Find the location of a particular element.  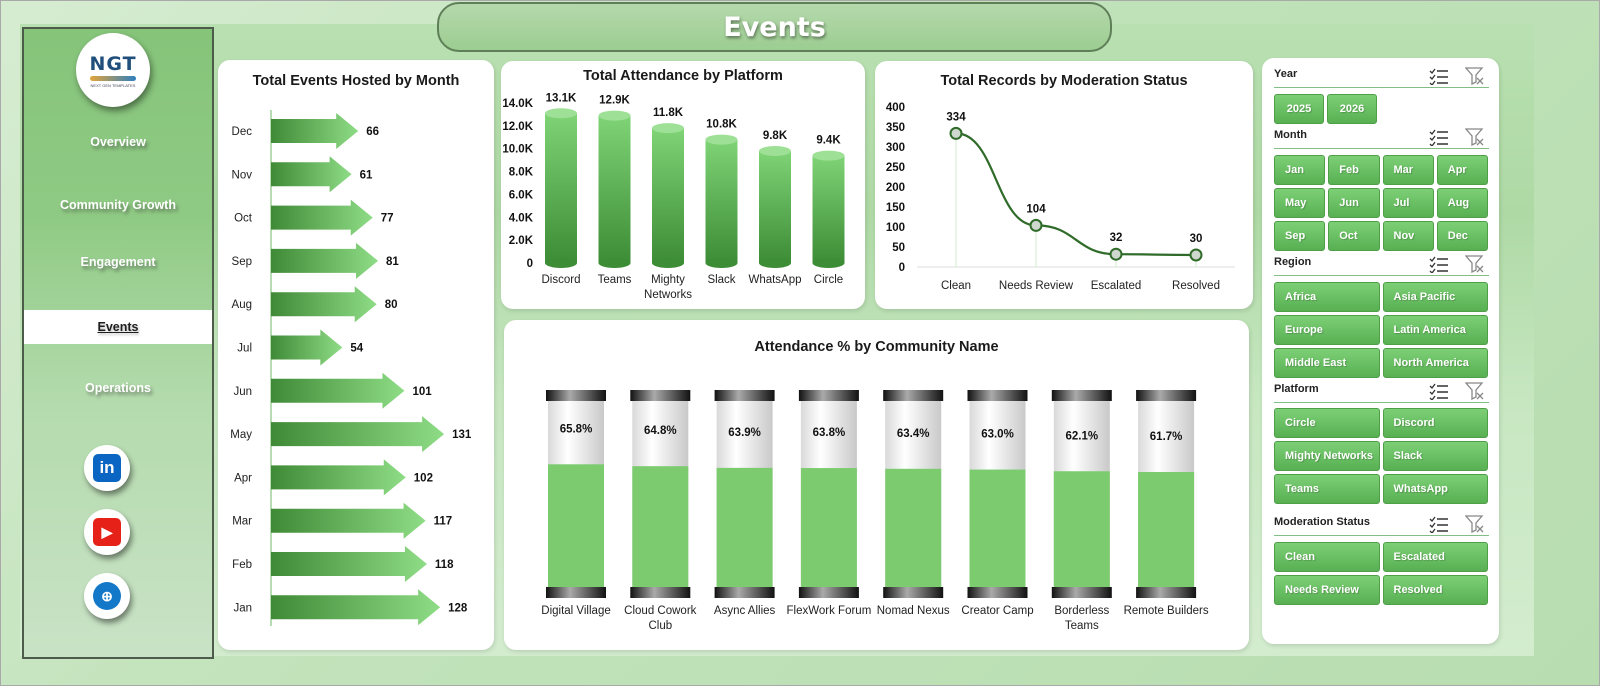

bar-whatsapp is located at coordinates (775, 207).